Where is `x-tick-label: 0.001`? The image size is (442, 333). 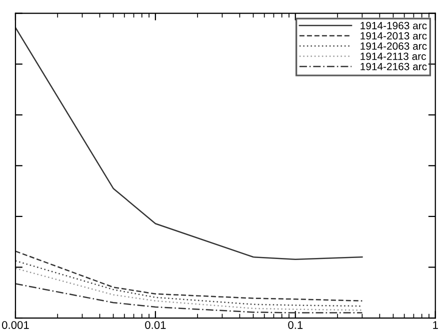
x-tick-label: 0.001 is located at coordinates (15, 325).